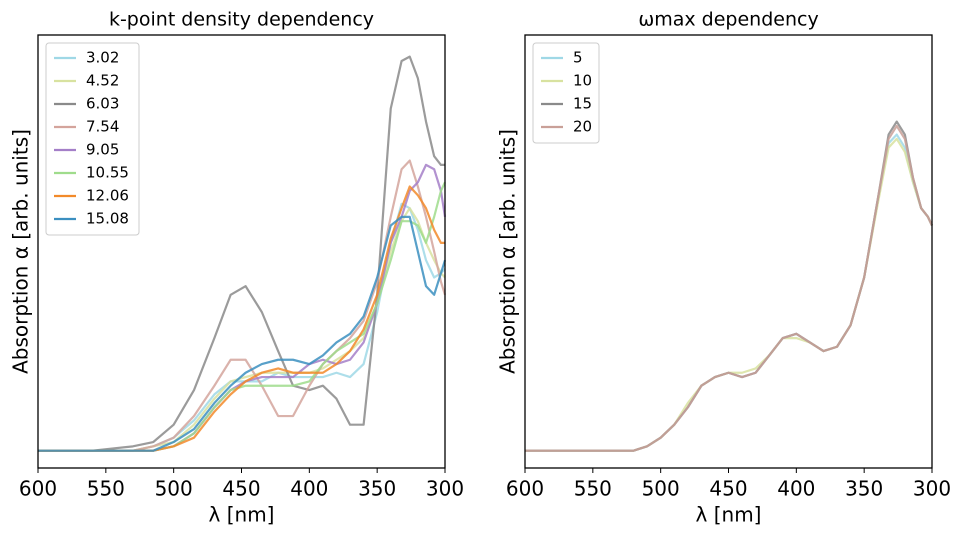 The height and width of the screenshot is (537, 961). Describe the element at coordinates (107, 219) in the screenshot. I see `legend-label: 15.08` at that location.